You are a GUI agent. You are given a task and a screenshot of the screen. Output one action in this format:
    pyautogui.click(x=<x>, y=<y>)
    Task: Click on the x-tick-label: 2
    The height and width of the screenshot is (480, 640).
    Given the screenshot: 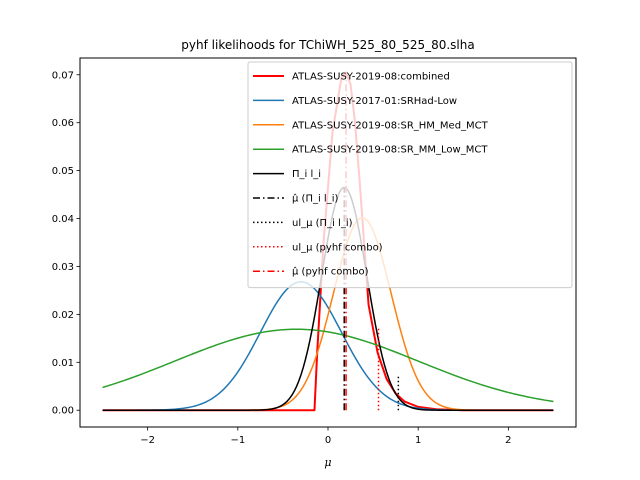 What is the action you would take?
    pyautogui.click(x=508, y=440)
    